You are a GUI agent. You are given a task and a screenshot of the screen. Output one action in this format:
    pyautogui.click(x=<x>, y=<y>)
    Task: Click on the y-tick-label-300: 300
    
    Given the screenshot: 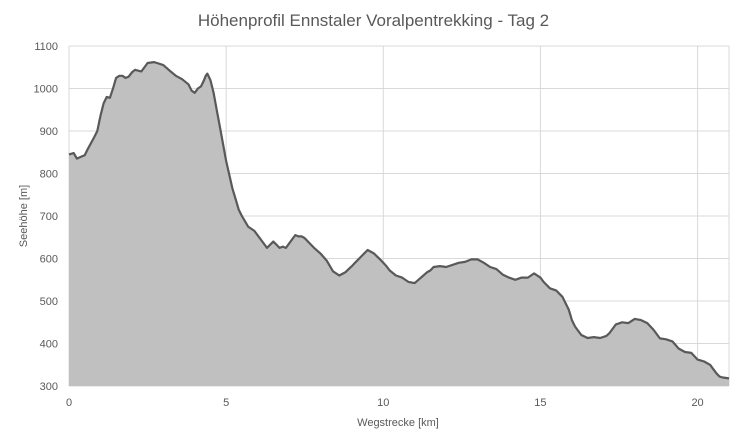 What is the action you would take?
    pyautogui.click(x=49, y=387)
    